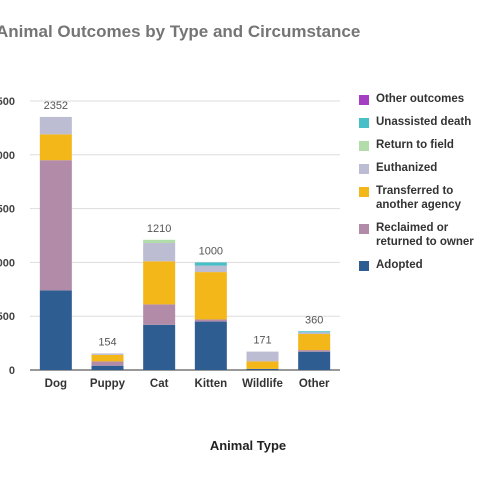  What do you see at coordinates (314, 320) in the screenshot?
I see `bar-total-label: 360` at bounding box center [314, 320].